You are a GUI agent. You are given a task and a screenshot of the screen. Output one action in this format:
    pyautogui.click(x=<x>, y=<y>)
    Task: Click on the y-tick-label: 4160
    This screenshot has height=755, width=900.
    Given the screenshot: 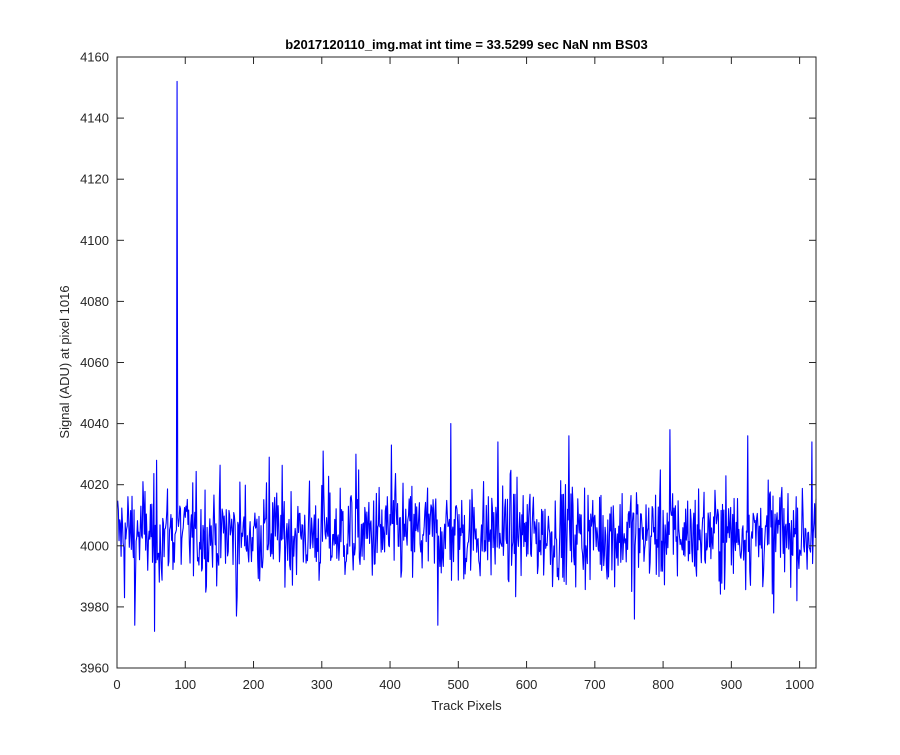 What is the action you would take?
    pyautogui.click(x=94, y=57)
    